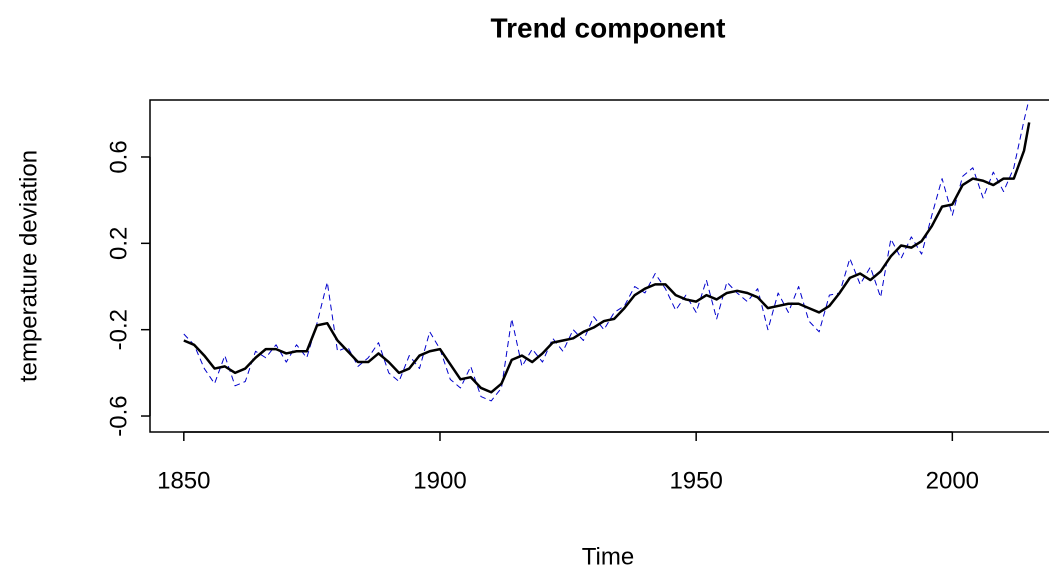 This screenshot has height=571, width=1049. I want to click on x-tick-label: 1850, so click(183, 480).